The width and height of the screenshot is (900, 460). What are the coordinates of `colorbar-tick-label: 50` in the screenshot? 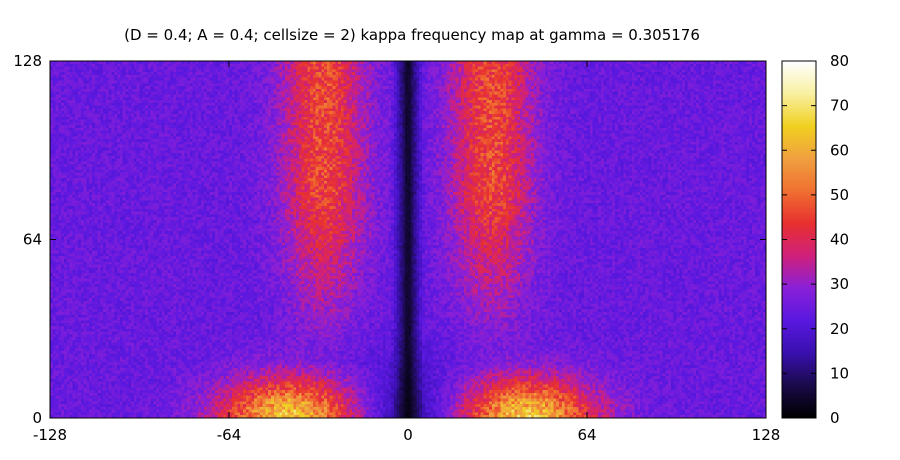 It's located at (839, 195).